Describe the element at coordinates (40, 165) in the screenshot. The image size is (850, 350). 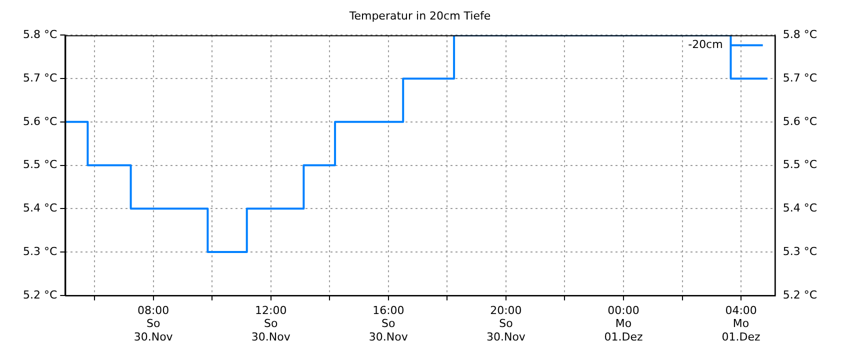
I see `y-tick-label: 5.5 °C` at that location.